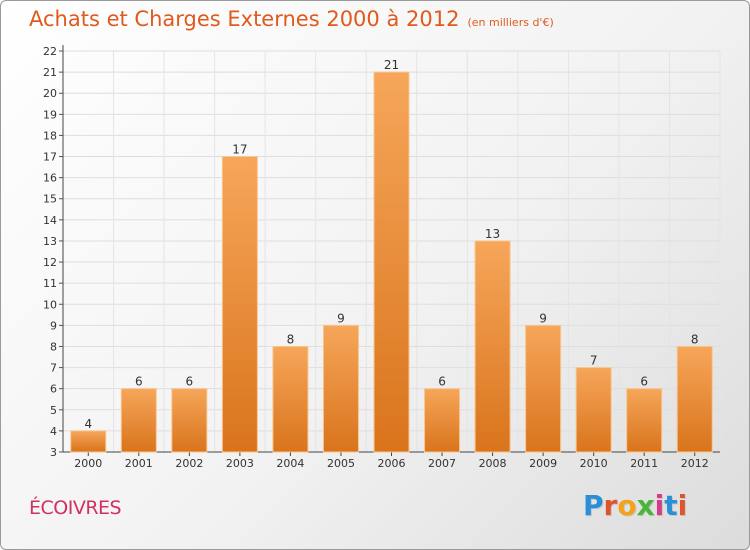 The height and width of the screenshot is (550, 750). What do you see at coordinates (442, 382) in the screenshot?
I see `value-label-2007: 6` at bounding box center [442, 382].